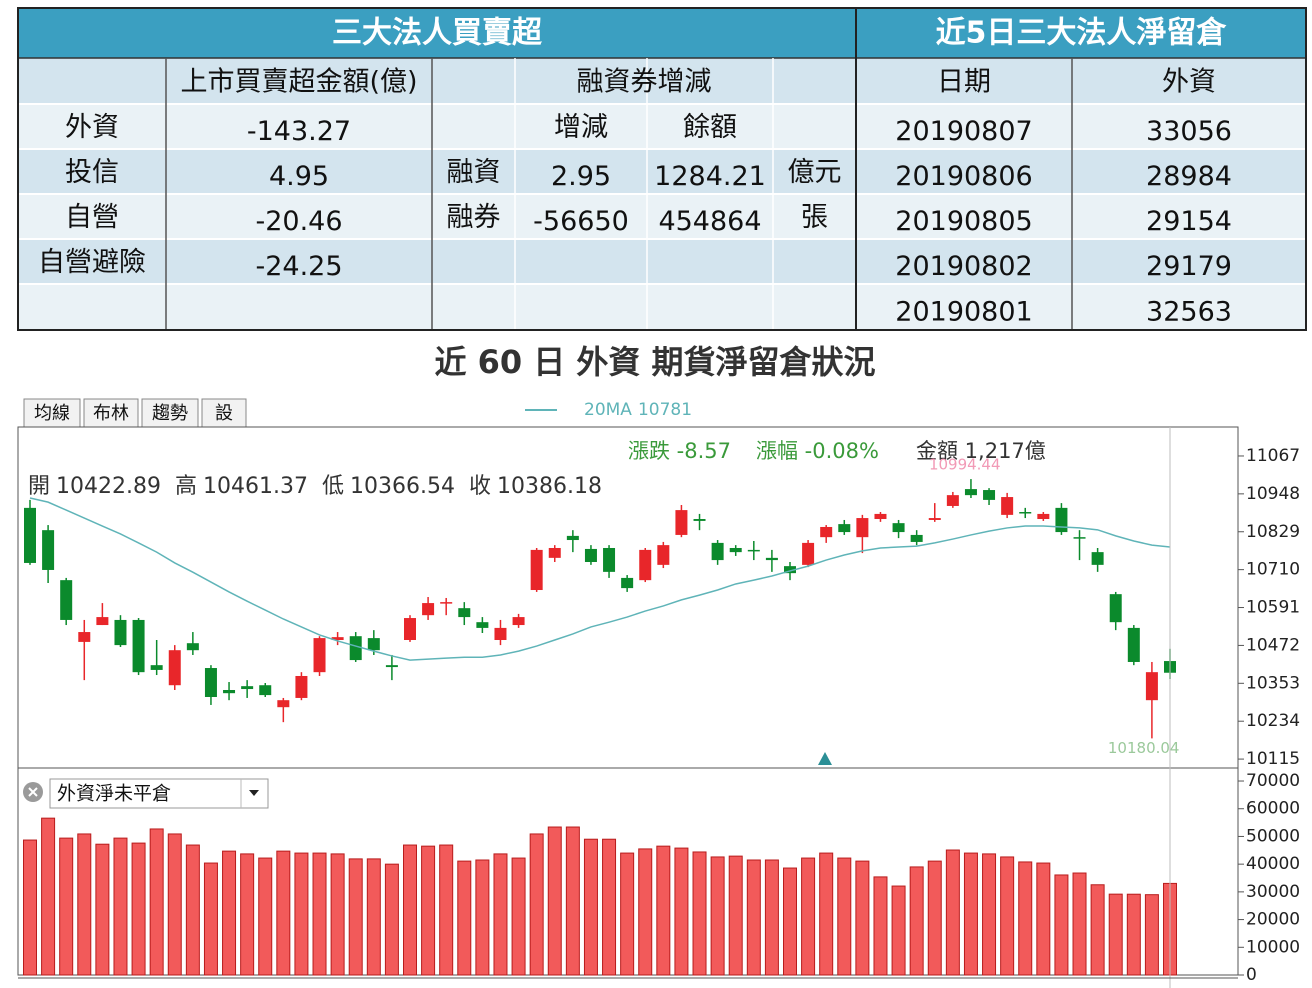  What do you see at coordinates (814, 217) in the screenshot?
I see `unit: 張` at bounding box center [814, 217].